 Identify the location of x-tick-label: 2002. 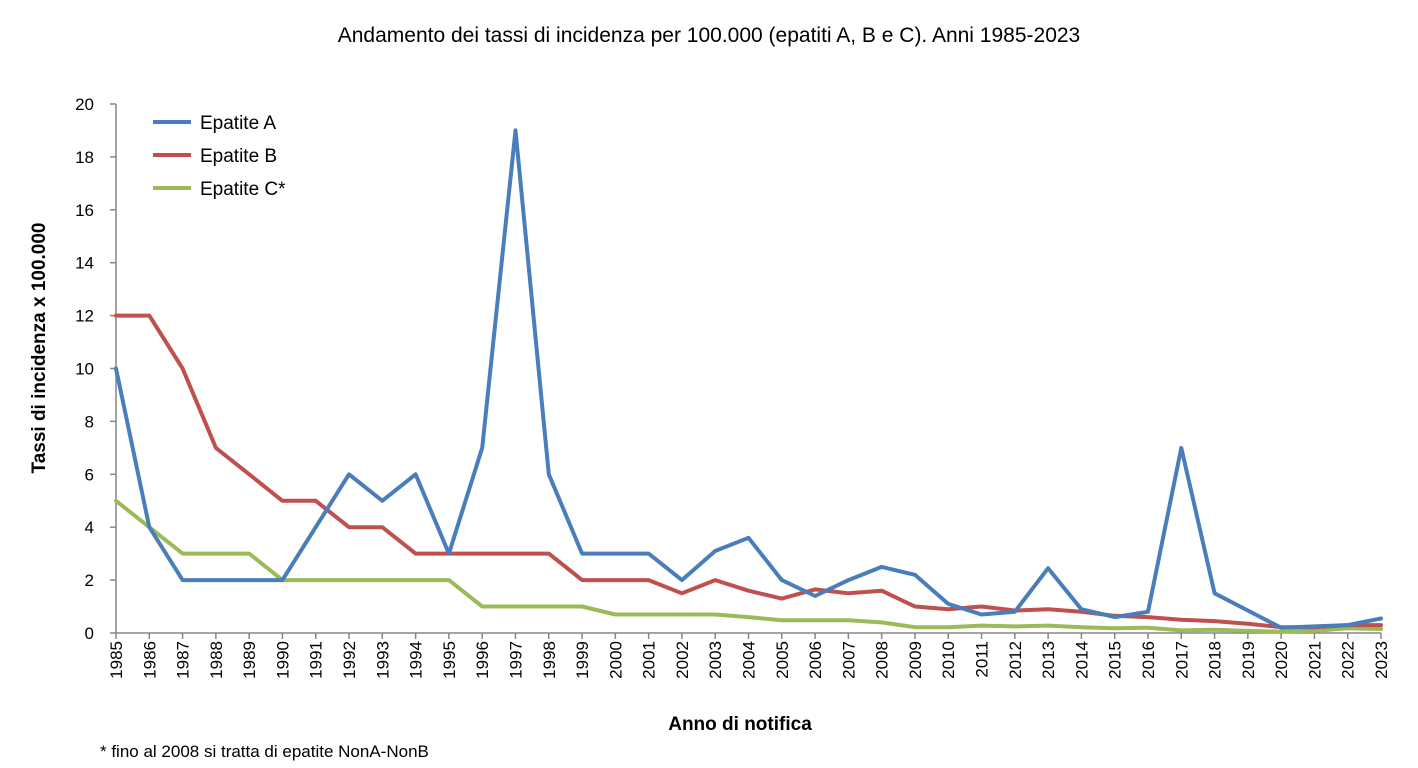
(682, 660).